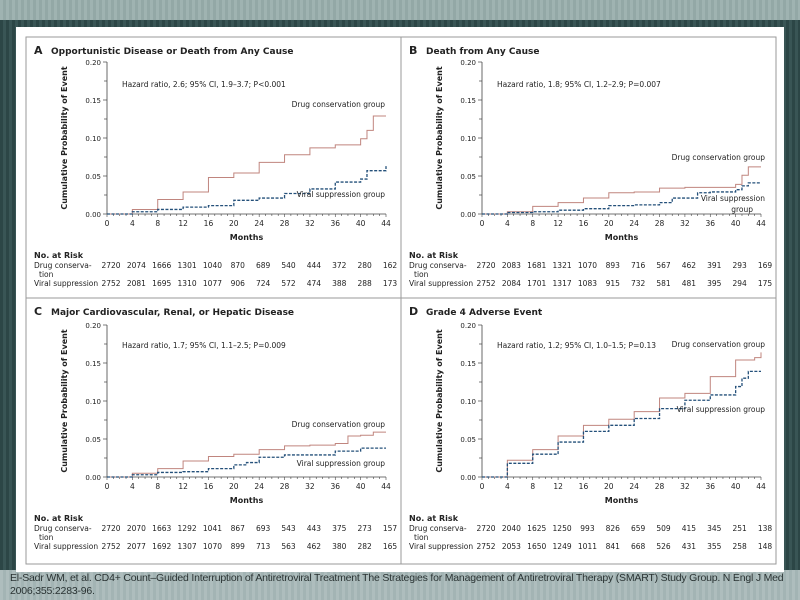 The height and width of the screenshot is (600, 800). I want to click on risk-cell-drug: 345, so click(714, 528).